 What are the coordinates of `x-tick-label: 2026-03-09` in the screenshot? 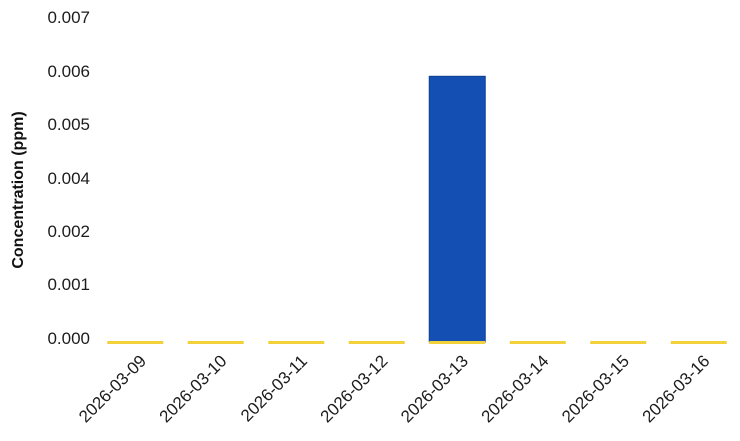 It's located at (112, 388).